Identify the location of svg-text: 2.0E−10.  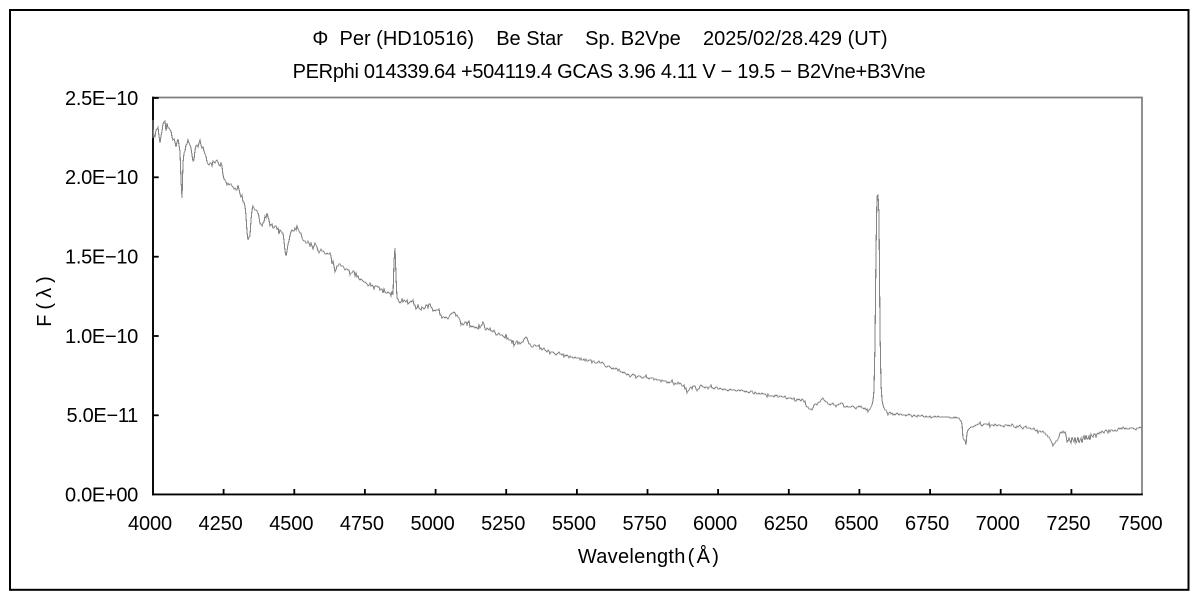
(101, 178).